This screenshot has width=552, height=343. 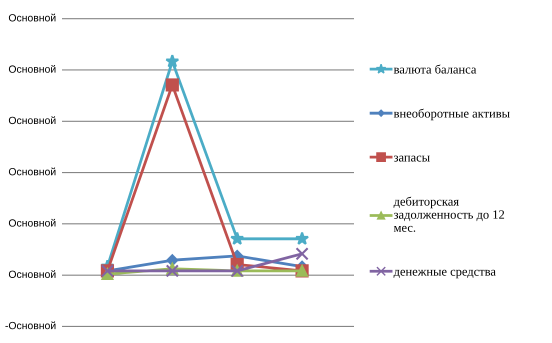 I want to click on legend-label: внеоборотные активы, so click(x=452, y=114).